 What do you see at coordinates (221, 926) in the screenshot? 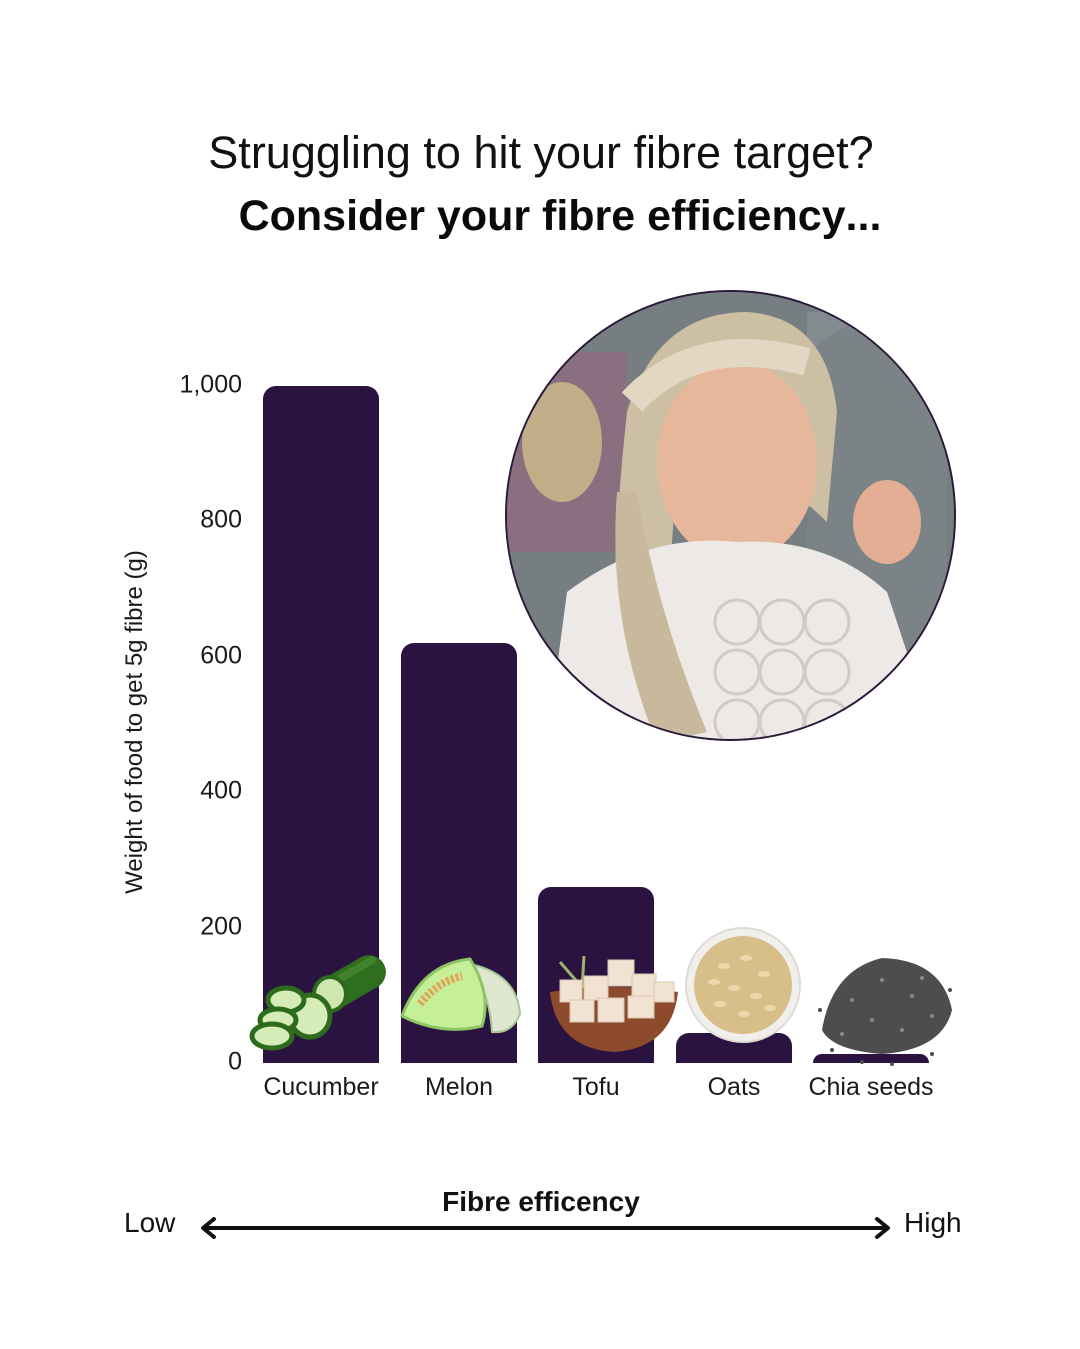
I see `y-tick-label: 200` at bounding box center [221, 926].